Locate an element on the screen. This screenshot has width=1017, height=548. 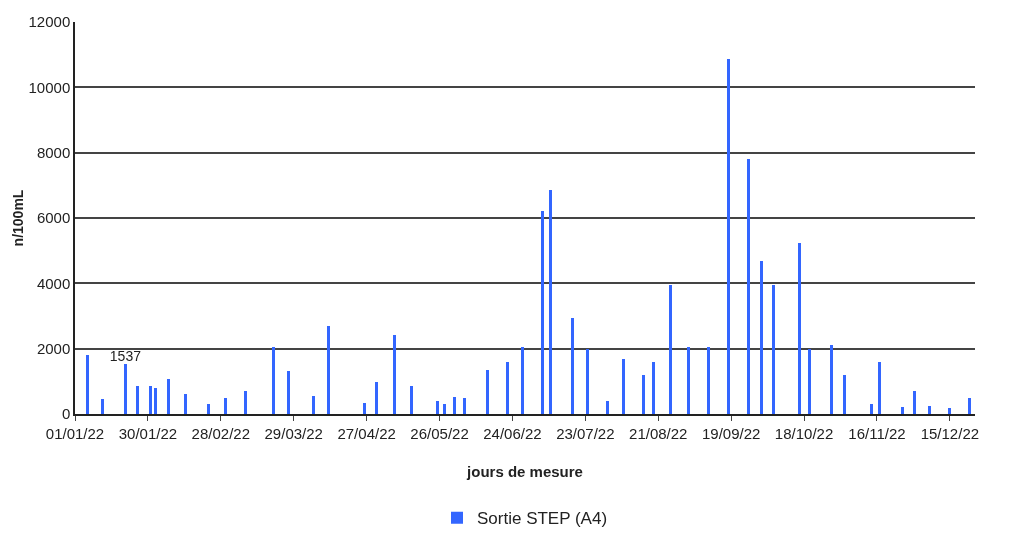
x-tick-label: 30/01/22 is located at coordinates (148, 433).